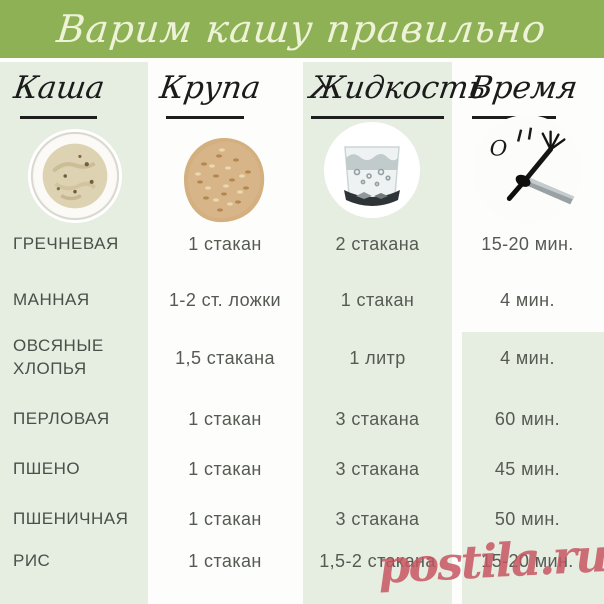 This screenshot has height=604, width=604. What do you see at coordinates (225, 357) in the screenshot?
I see `krupa-value: 1,5 стакана` at bounding box center [225, 357].